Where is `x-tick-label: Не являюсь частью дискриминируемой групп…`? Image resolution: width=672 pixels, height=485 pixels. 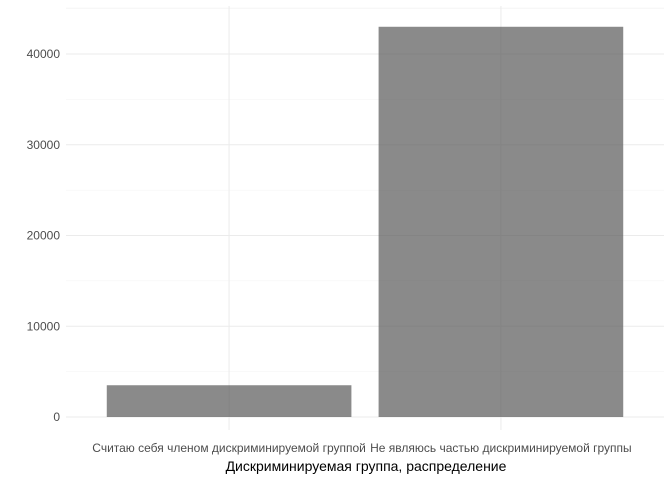
x-tick-label: Не являюсь частью дискриминируемой групп… is located at coordinates (501, 448).